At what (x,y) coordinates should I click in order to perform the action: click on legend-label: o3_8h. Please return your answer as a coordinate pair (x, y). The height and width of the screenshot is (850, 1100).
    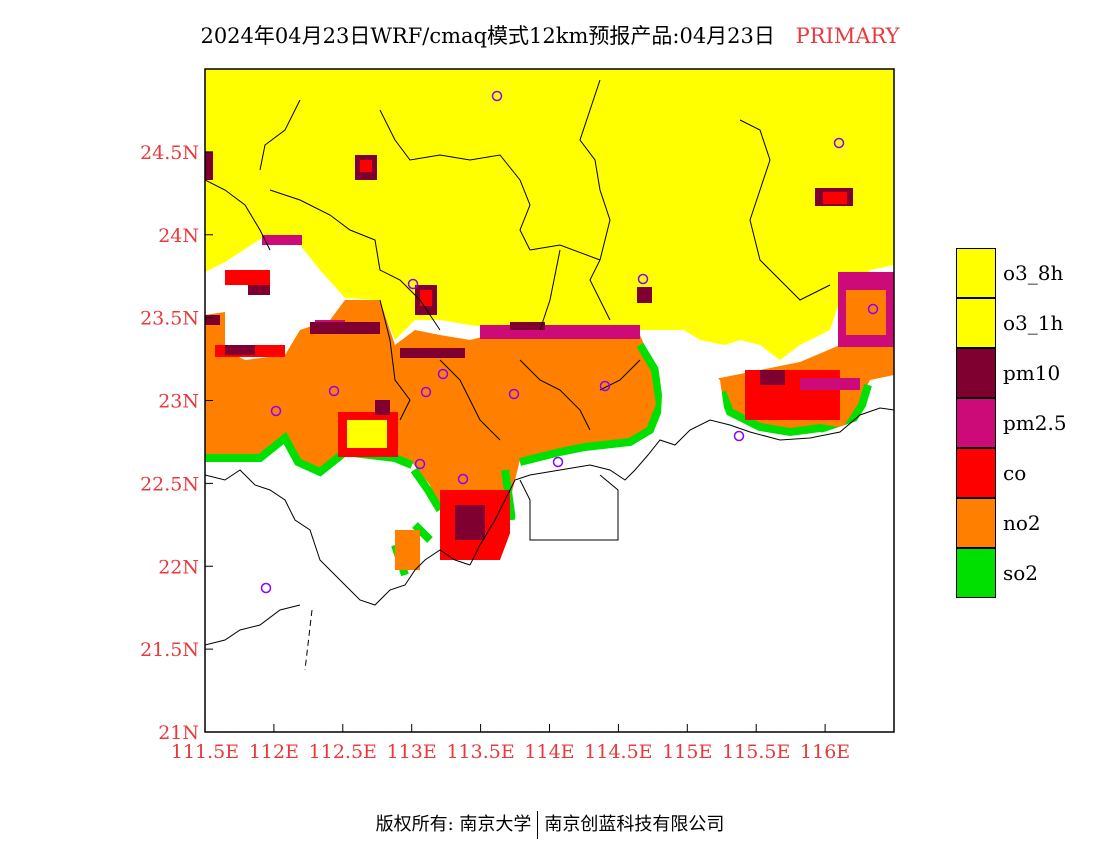
    Looking at the image, I should click on (1033, 273).